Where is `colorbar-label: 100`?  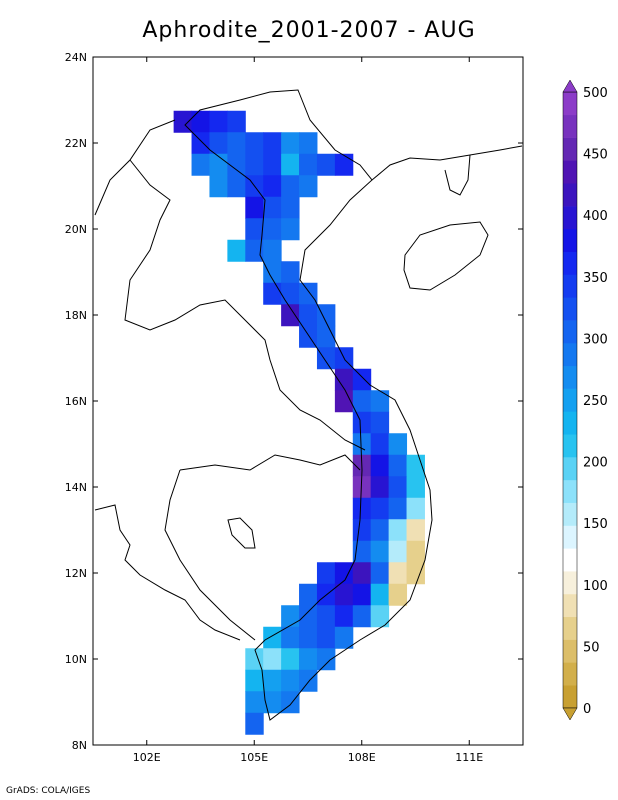
colorbar-label: 100 is located at coordinates (595, 586).